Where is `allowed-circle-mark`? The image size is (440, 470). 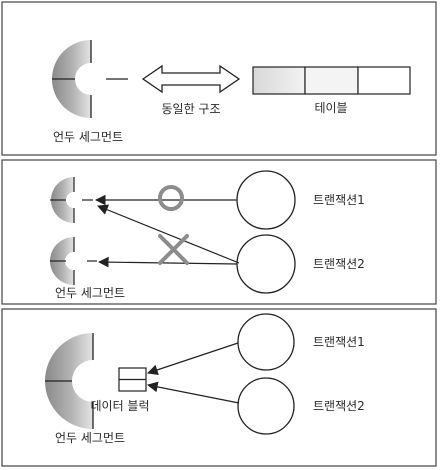 allowed-circle-mark is located at coordinates (171, 198).